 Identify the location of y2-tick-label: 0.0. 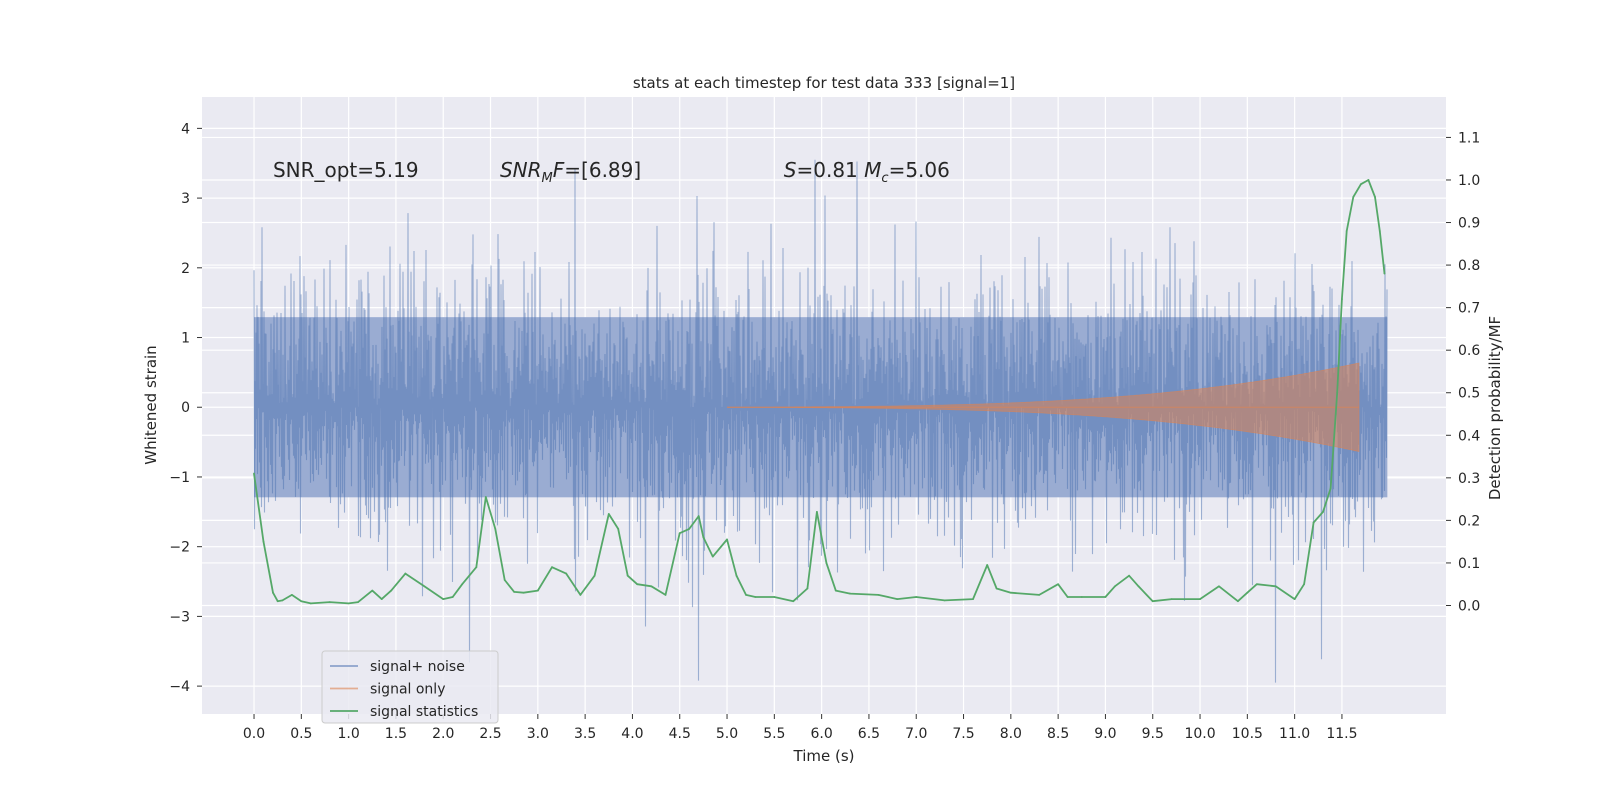
(1469, 606).